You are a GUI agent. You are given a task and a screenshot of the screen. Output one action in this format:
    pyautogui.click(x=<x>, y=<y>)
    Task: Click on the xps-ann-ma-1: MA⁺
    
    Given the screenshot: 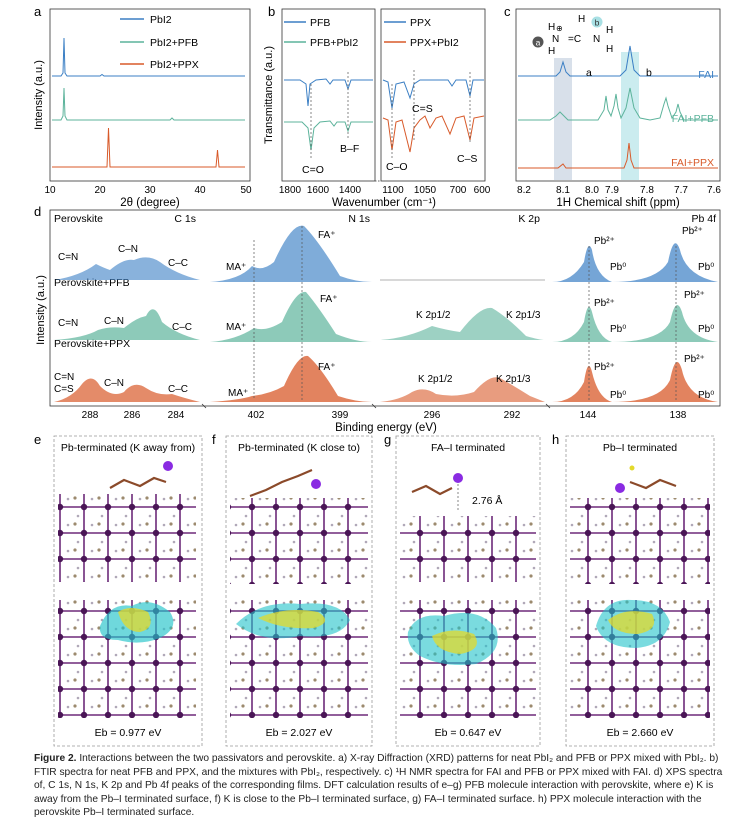 What is the action you would take?
    pyautogui.click(x=236, y=267)
    